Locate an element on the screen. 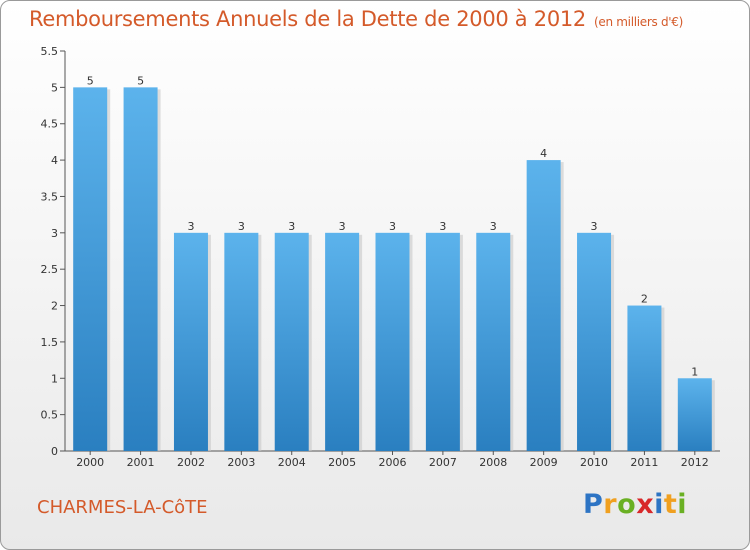 This screenshot has width=750, height=550. x-tick-label: 2005 is located at coordinates (342, 462).